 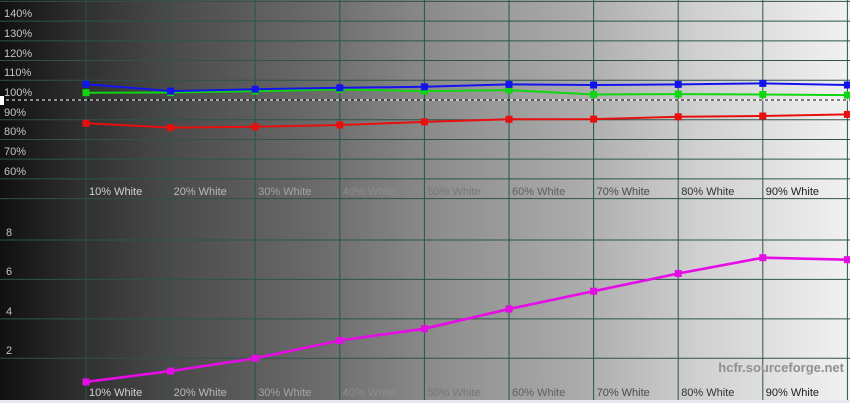 I want to click on green-level-line, so click(x=466, y=92).